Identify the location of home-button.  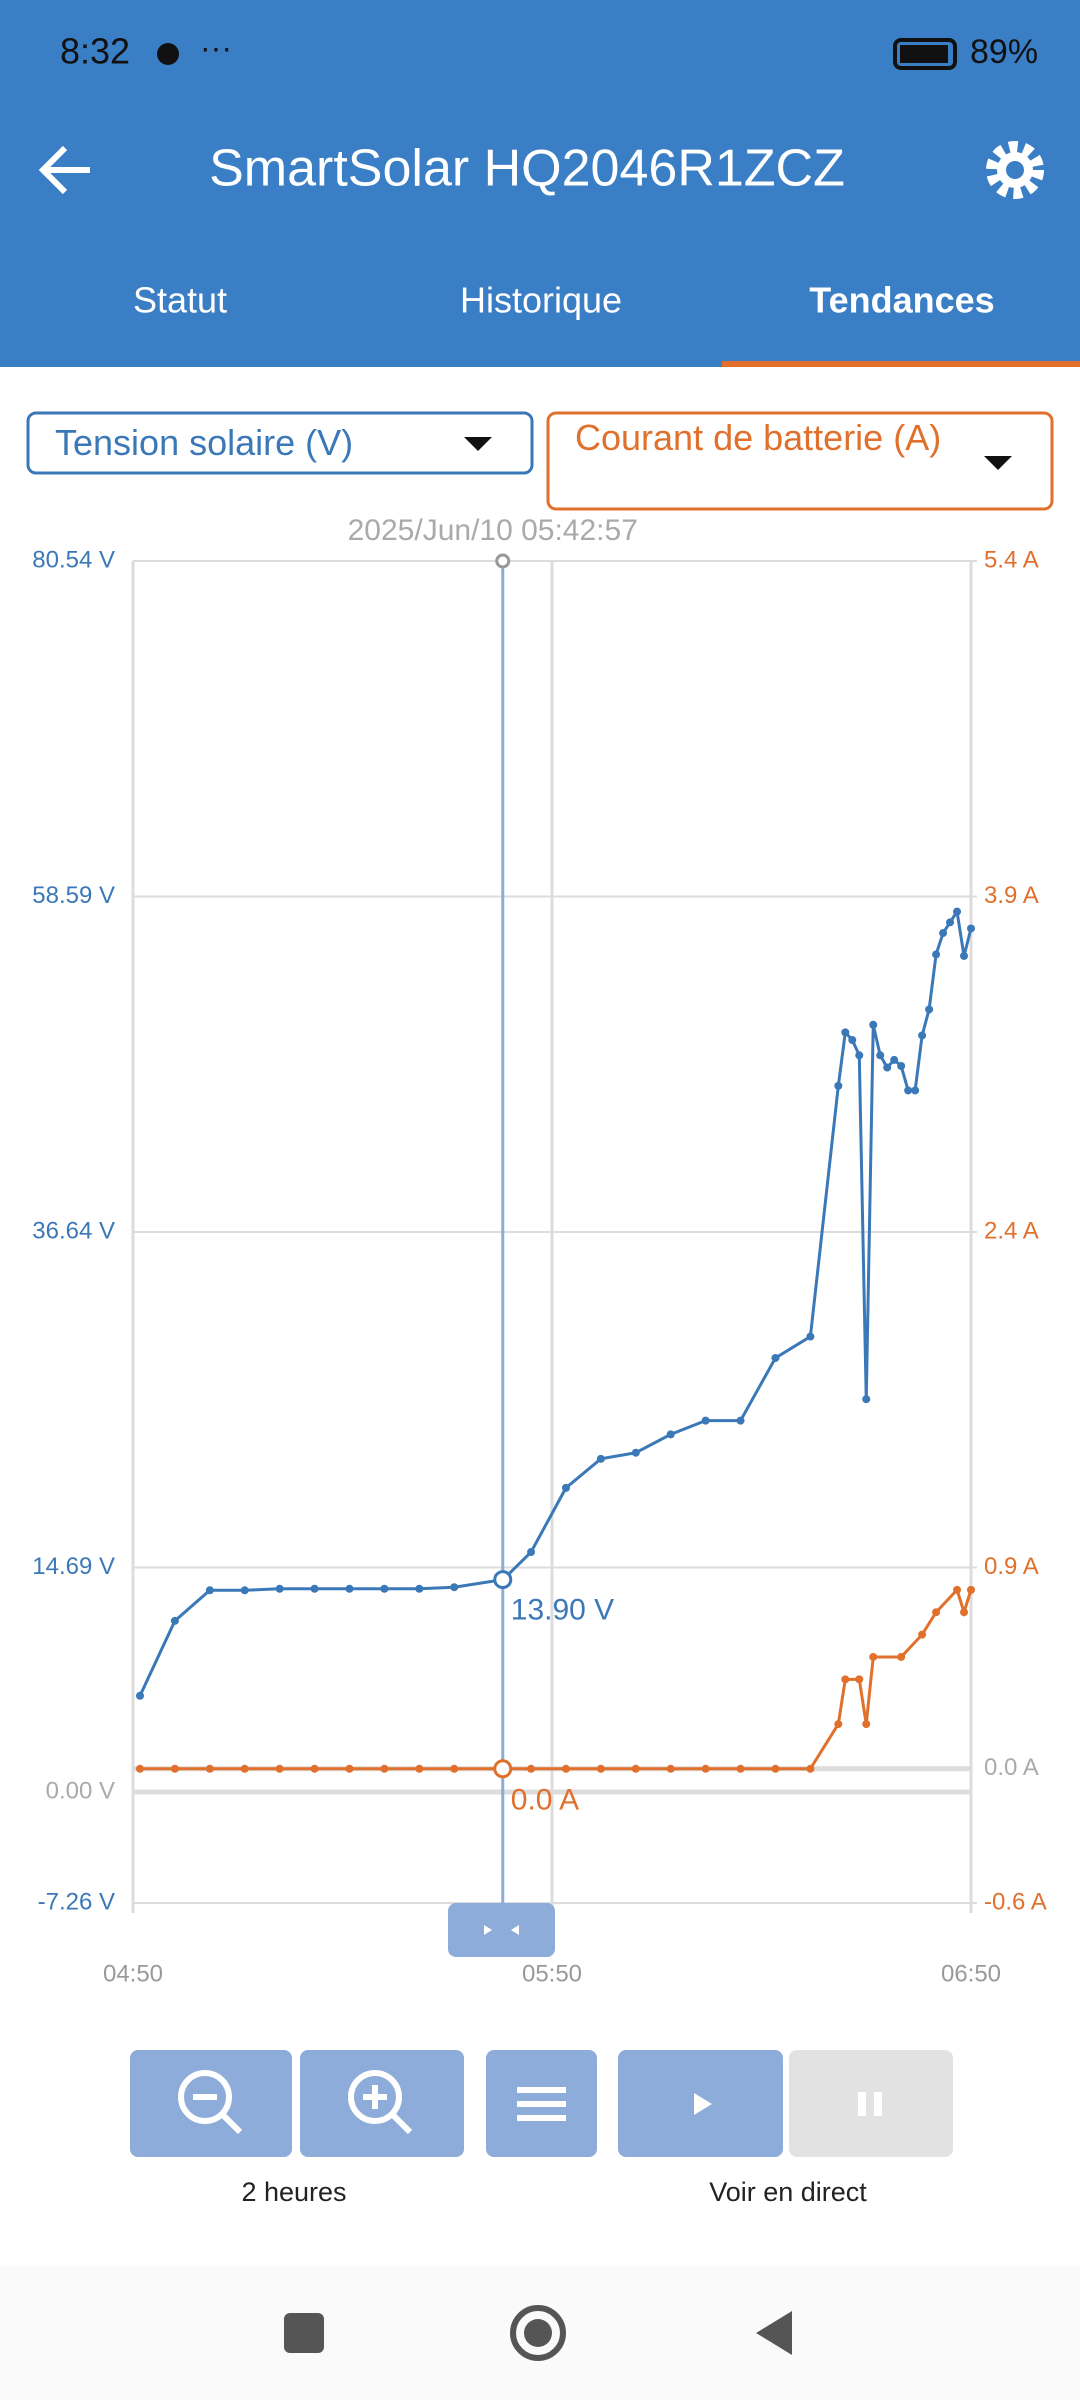
(538, 2333).